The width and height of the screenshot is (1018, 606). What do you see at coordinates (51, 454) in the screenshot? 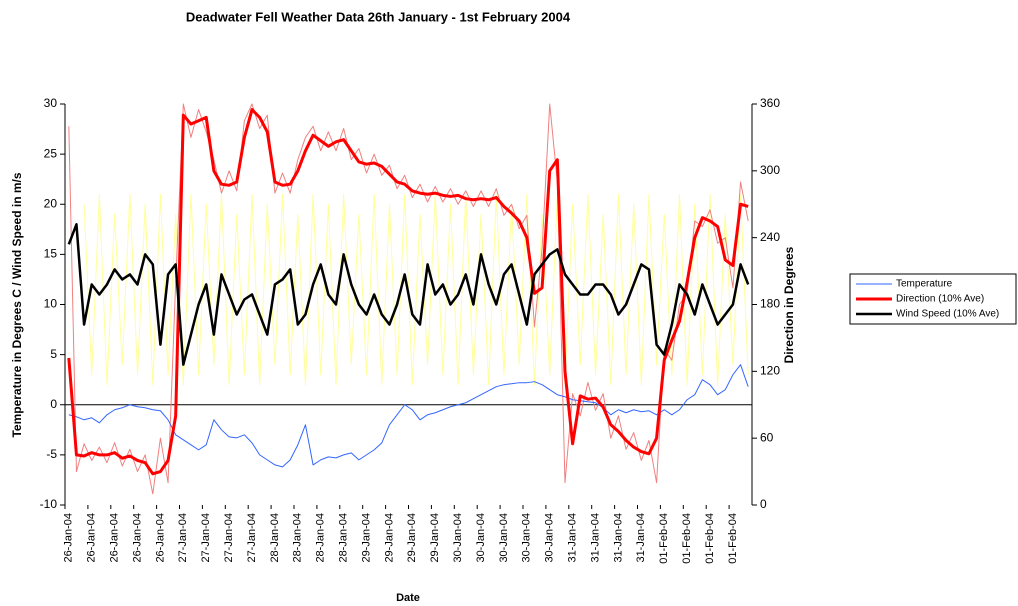
I see `y-tick-label: -5` at bounding box center [51, 454].